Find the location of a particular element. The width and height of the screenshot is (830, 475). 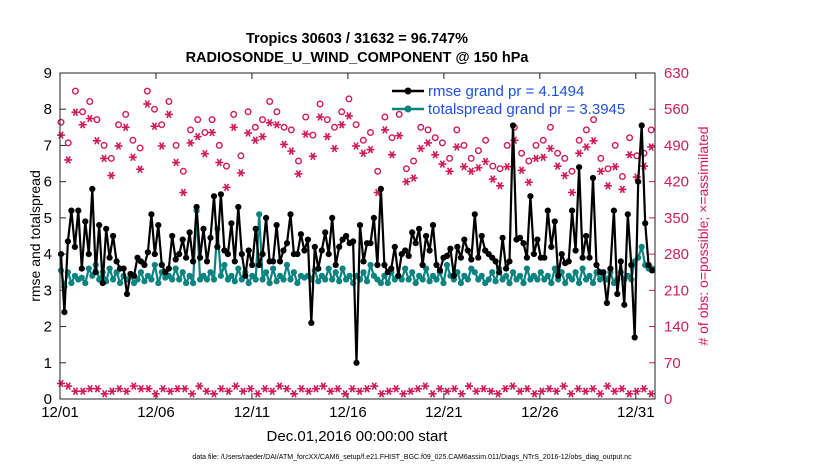

y-left-tick-label: 2 is located at coordinates (48, 327).